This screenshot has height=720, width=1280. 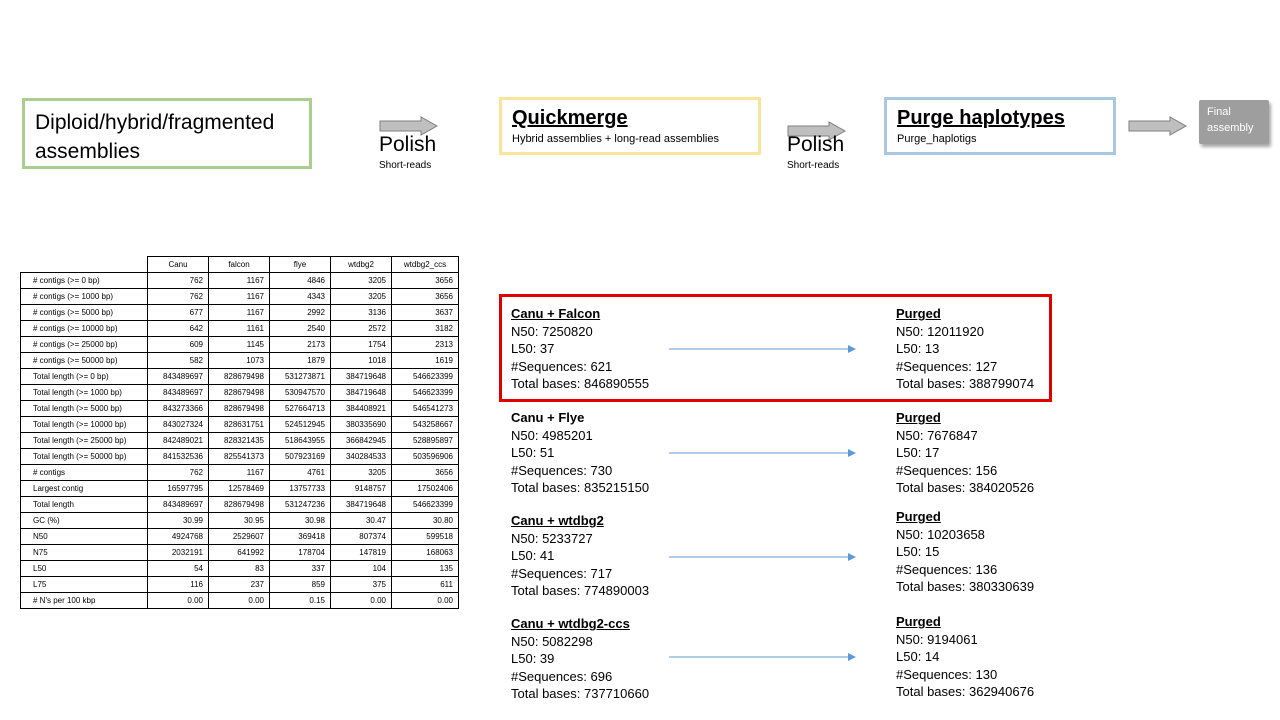 I want to click on column-header: falcon, so click(x=239, y=264).